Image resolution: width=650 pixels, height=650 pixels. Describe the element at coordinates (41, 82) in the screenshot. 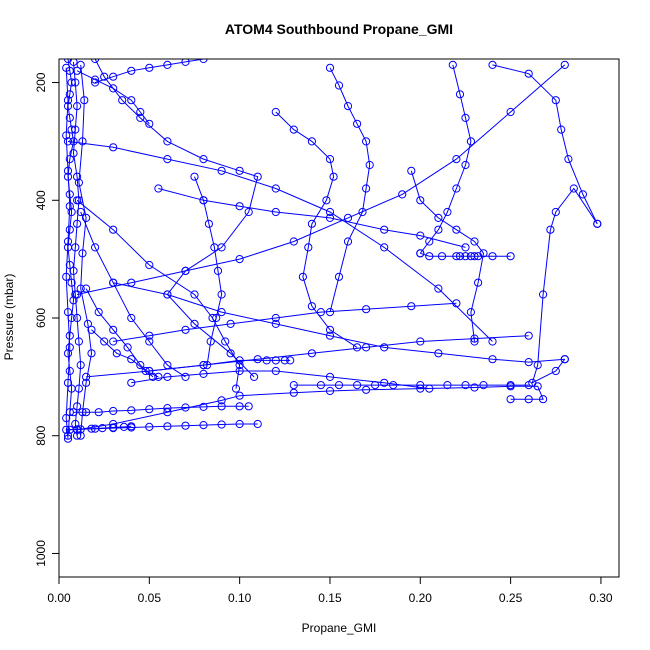

I see `y-tick-label: 200` at that location.